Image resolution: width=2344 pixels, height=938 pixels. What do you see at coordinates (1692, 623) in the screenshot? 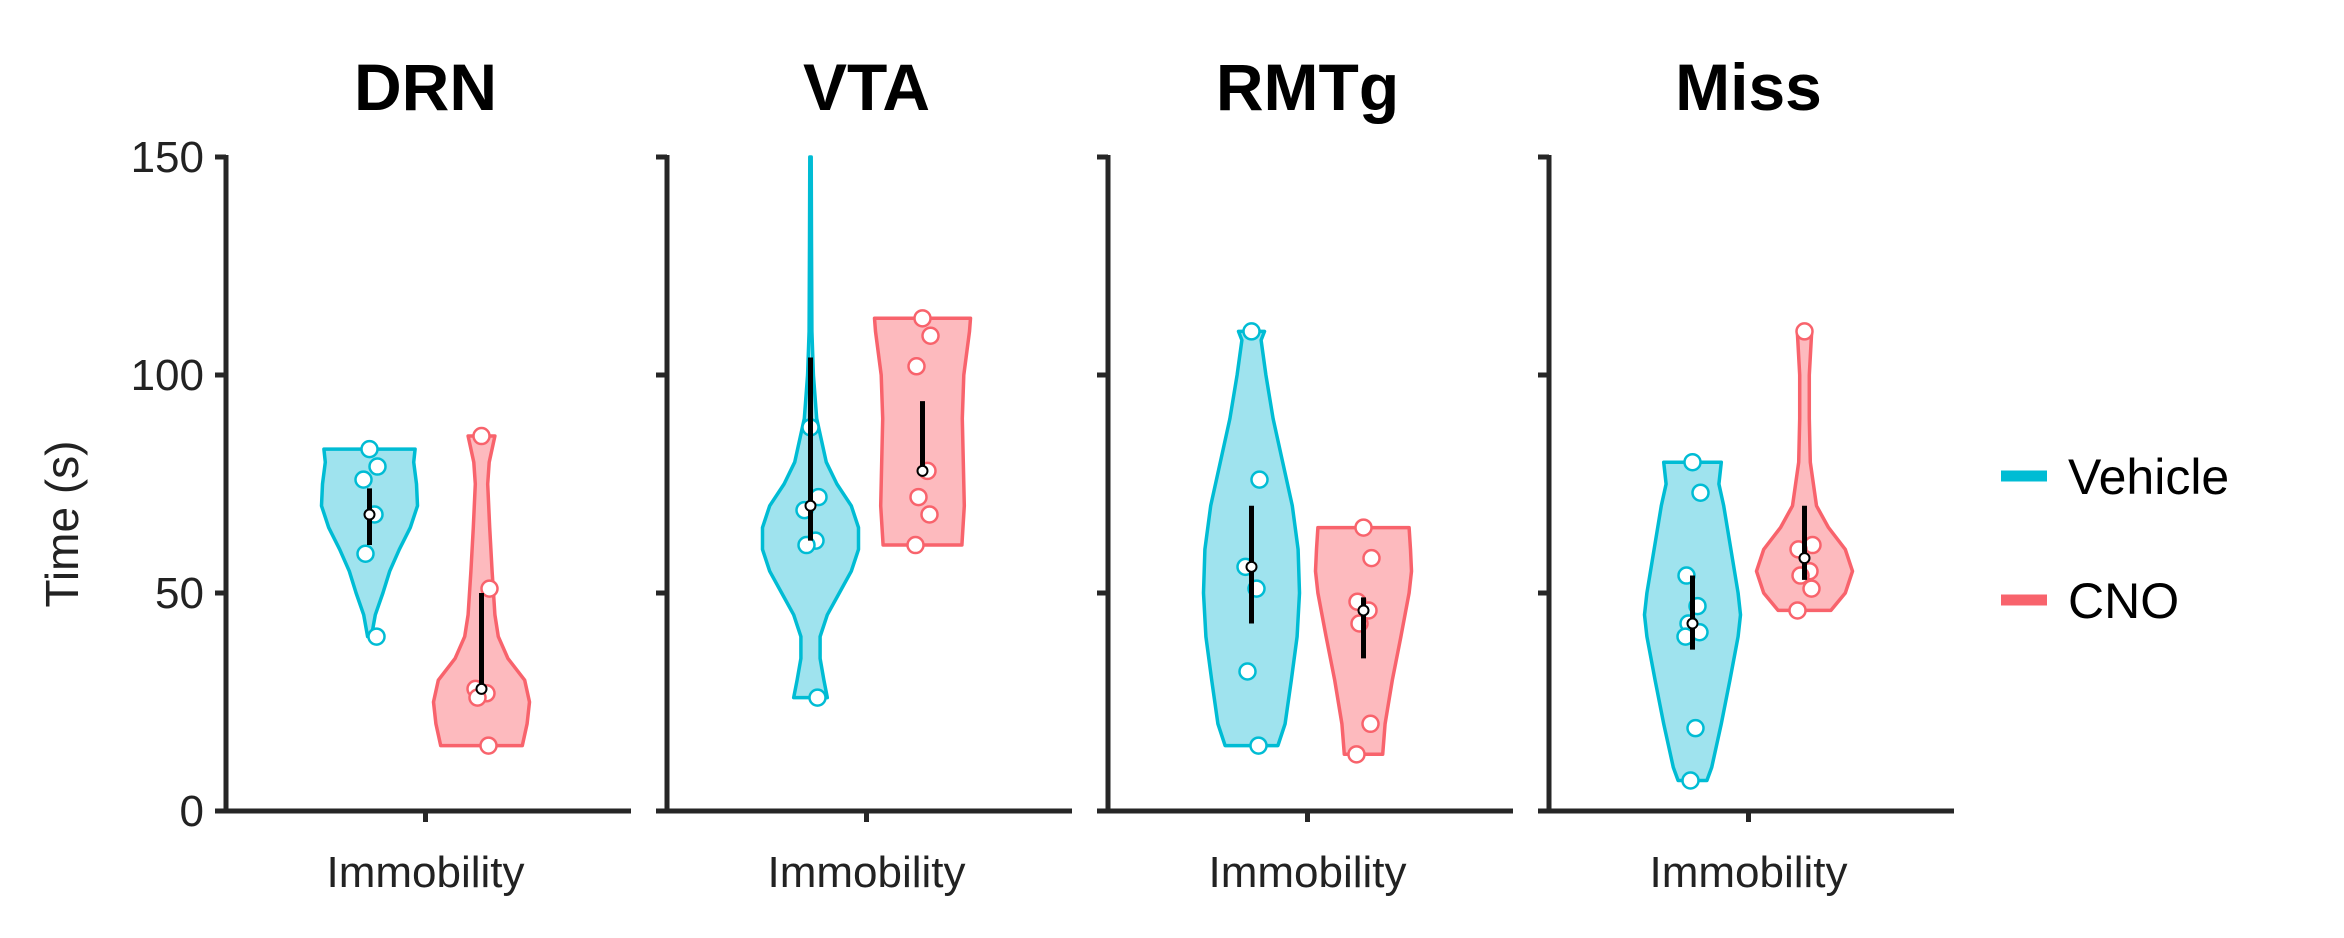
I see `median-marker-miss-vehicle` at bounding box center [1692, 623].